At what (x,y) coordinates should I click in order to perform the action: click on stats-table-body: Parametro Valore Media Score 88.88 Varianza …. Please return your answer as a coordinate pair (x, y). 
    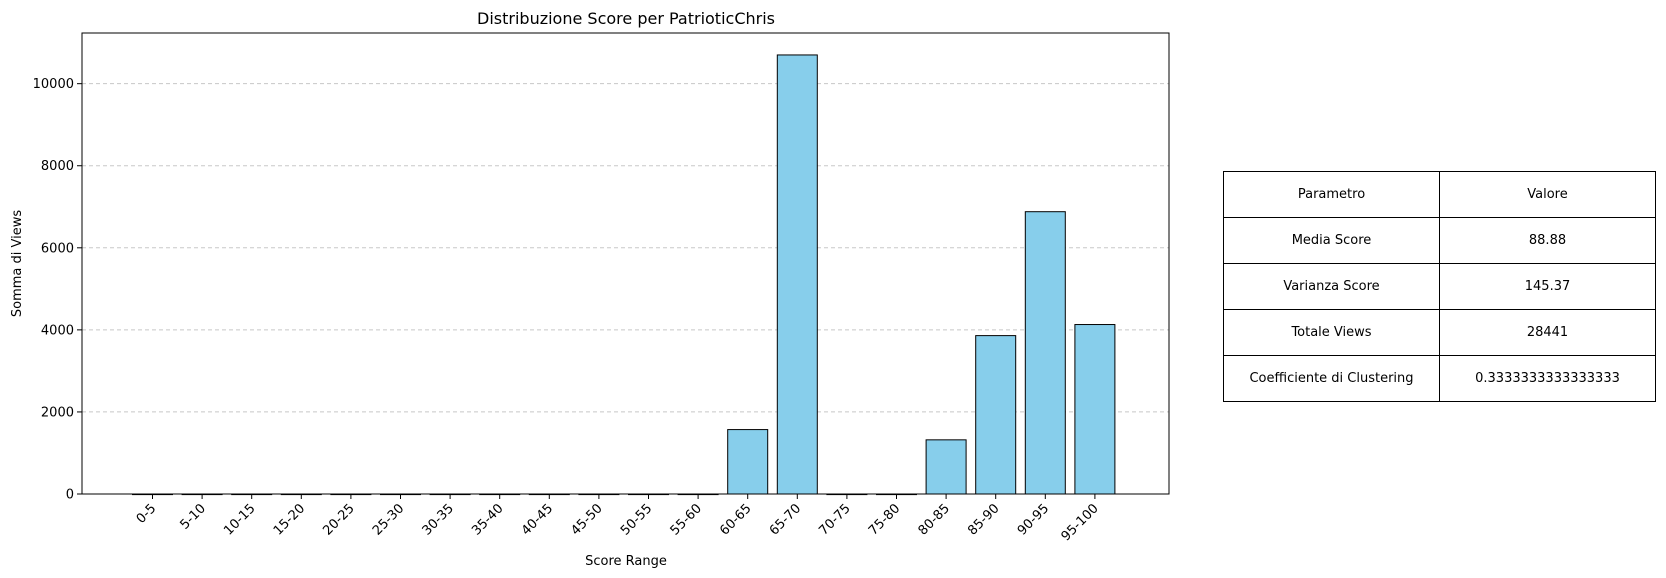
    Looking at the image, I should click on (1439, 286).